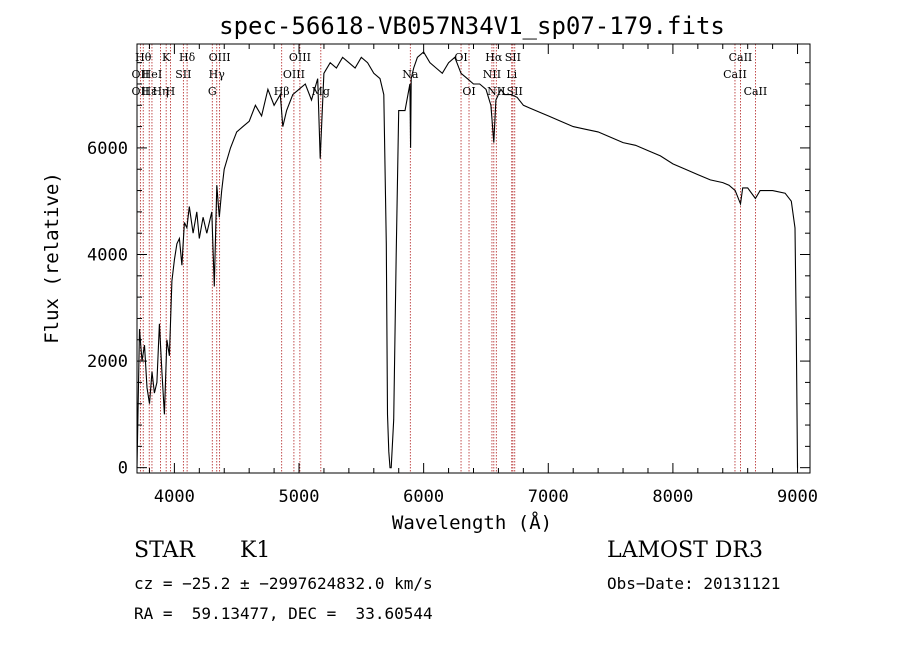 The height and width of the screenshot is (649, 900). What do you see at coordinates (143, 57) in the screenshot?
I see `line-label: Hθ` at bounding box center [143, 57].